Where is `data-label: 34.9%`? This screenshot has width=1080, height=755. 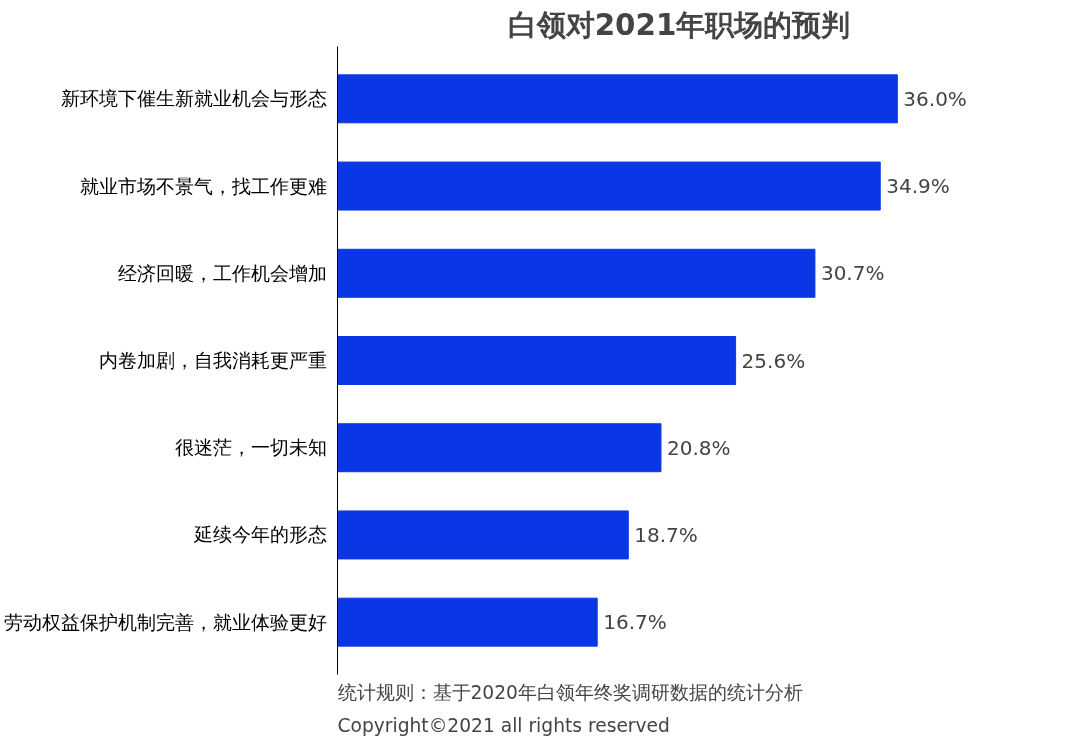
data-label: 34.9% is located at coordinates (918, 186).